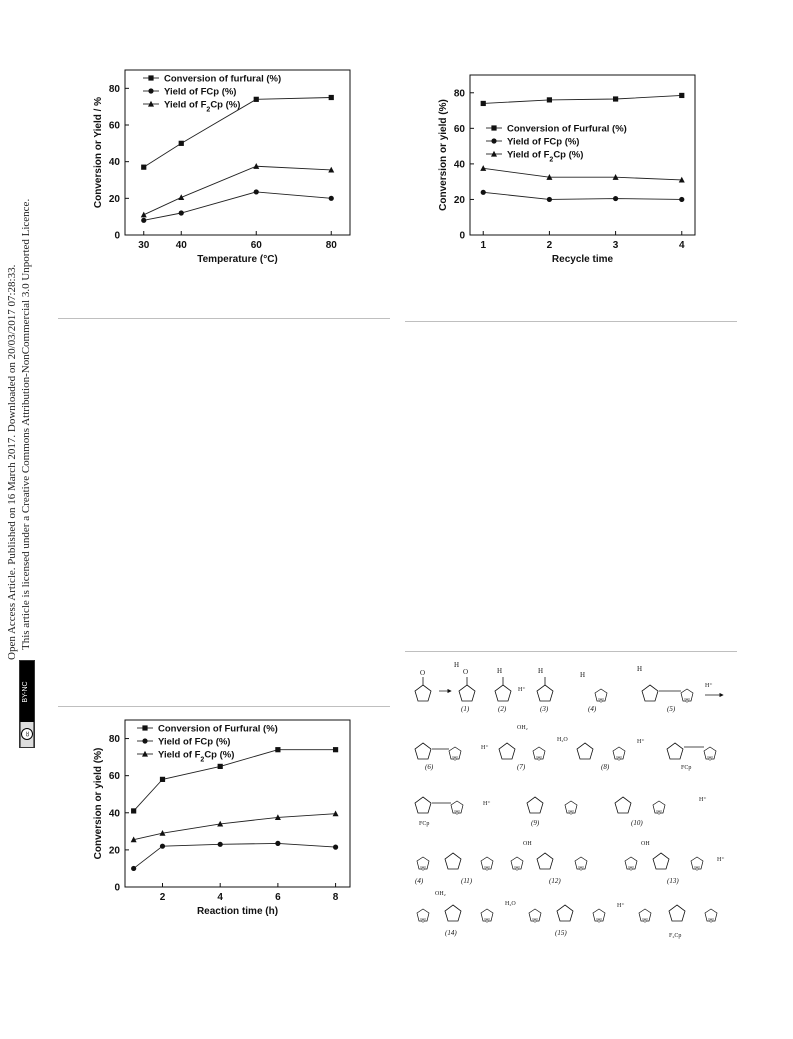  What do you see at coordinates (521, 767) in the screenshot?
I see `compound-label: (7)` at bounding box center [521, 767].